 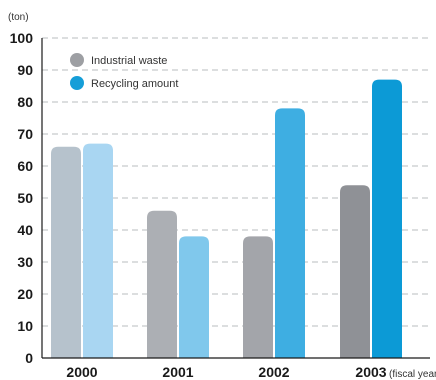 What do you see at coordinates (25, 262) in the screenshot?
I see `y-tick-label-30: 30` at bounding box center [25, 262].